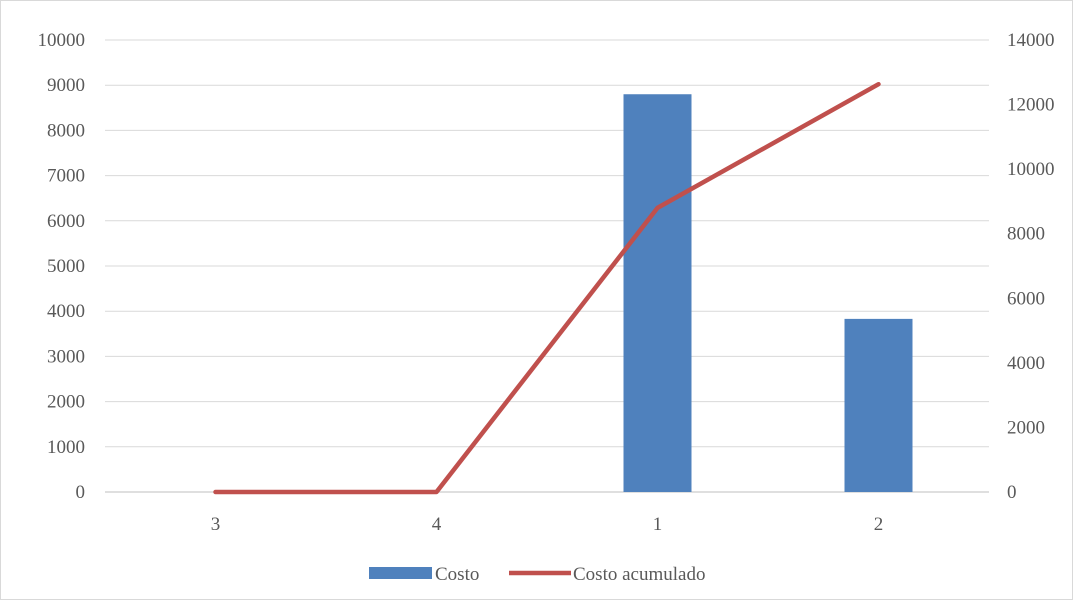 The height and width of the screenshot is (601, 1073). Describe the element at coordinates (658, 524) in the screenshot. I see `x-tick-label: 1` at that location.